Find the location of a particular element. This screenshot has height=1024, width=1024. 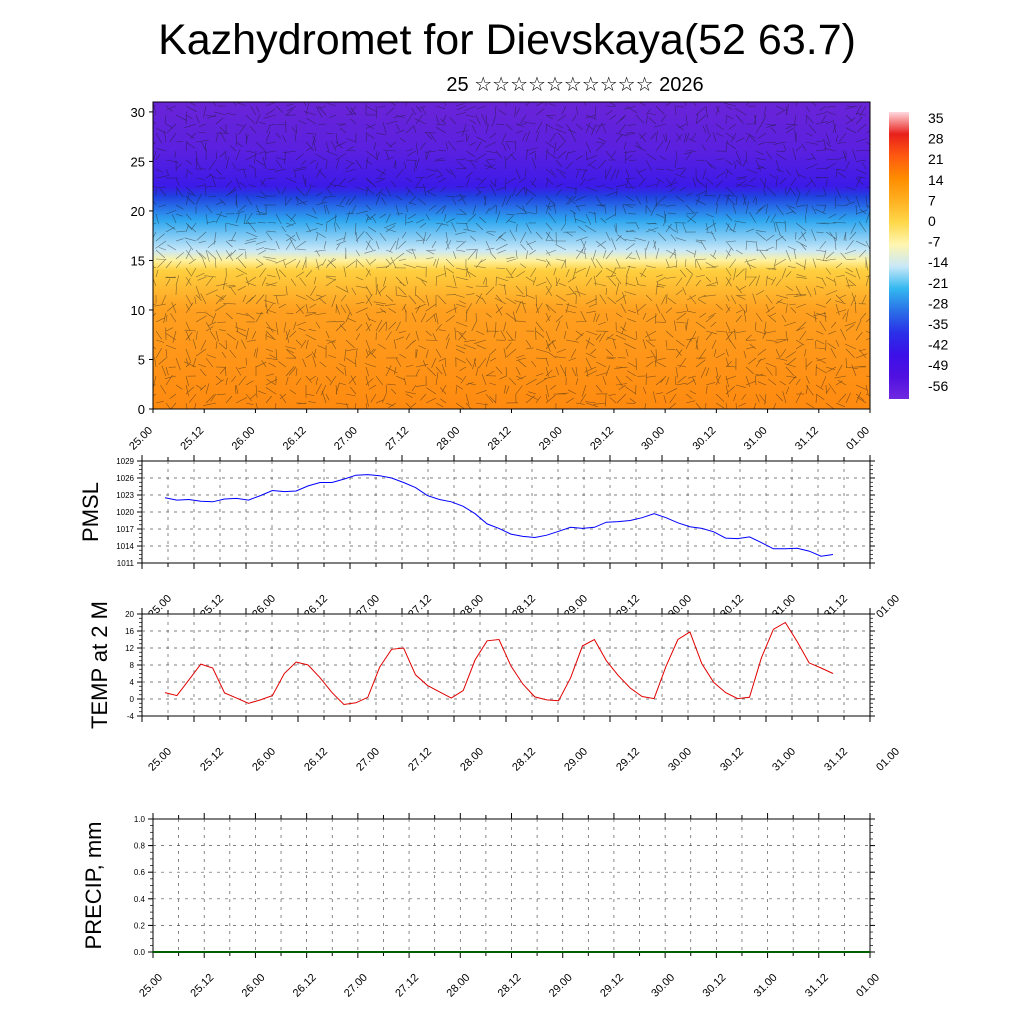

y-tick-label: 12 is located at coordinates (129, 648).